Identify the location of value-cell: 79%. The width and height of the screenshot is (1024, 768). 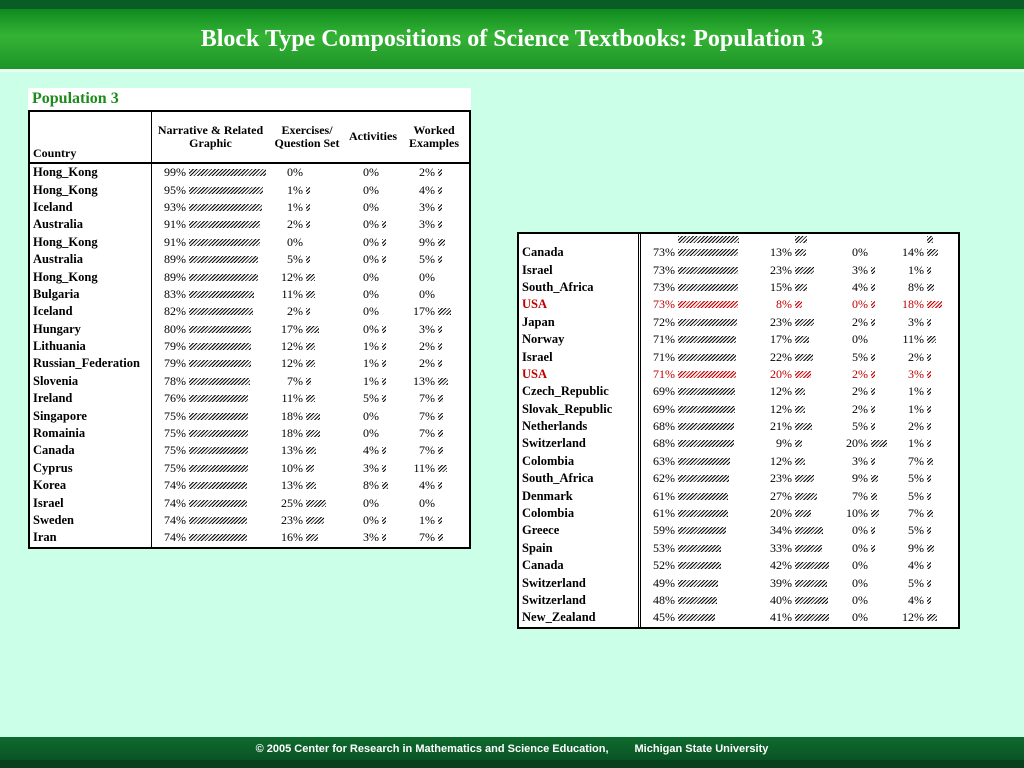
(210, 346).